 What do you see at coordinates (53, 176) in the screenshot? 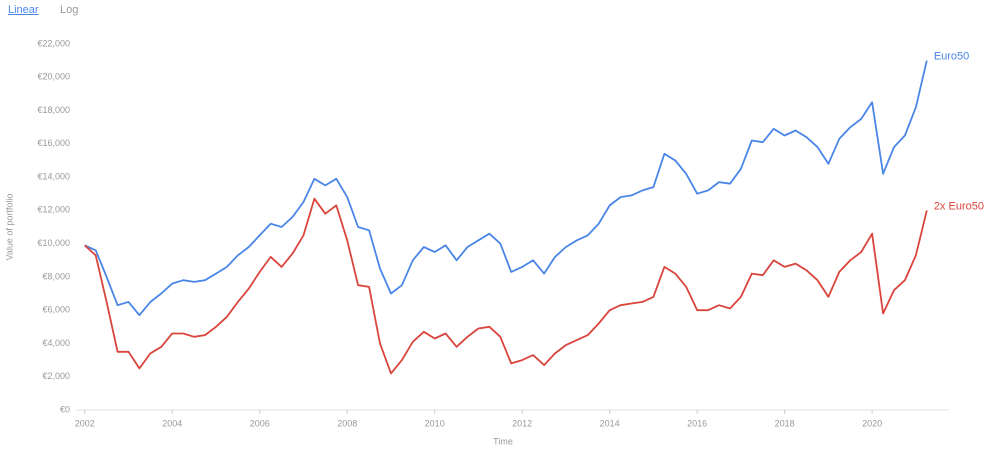
I see `y-tick-label: €14,000` at bounding box center [53, 176].